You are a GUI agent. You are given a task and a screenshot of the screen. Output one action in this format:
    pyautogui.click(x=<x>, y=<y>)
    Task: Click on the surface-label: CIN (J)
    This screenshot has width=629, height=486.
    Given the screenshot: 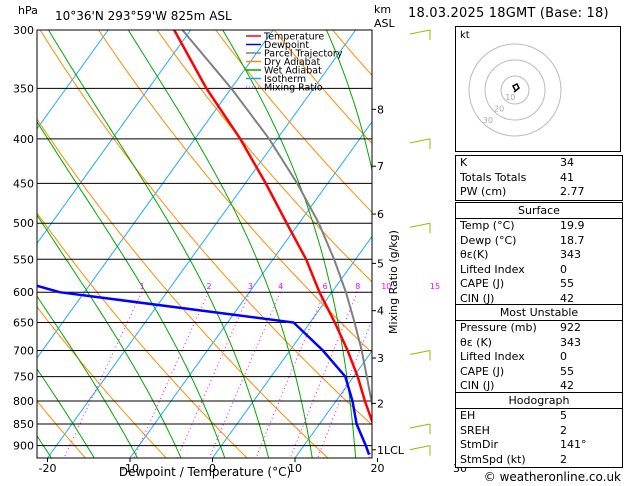 What is the action you would take?
    pyautogui.click(x=477, y=298)
    